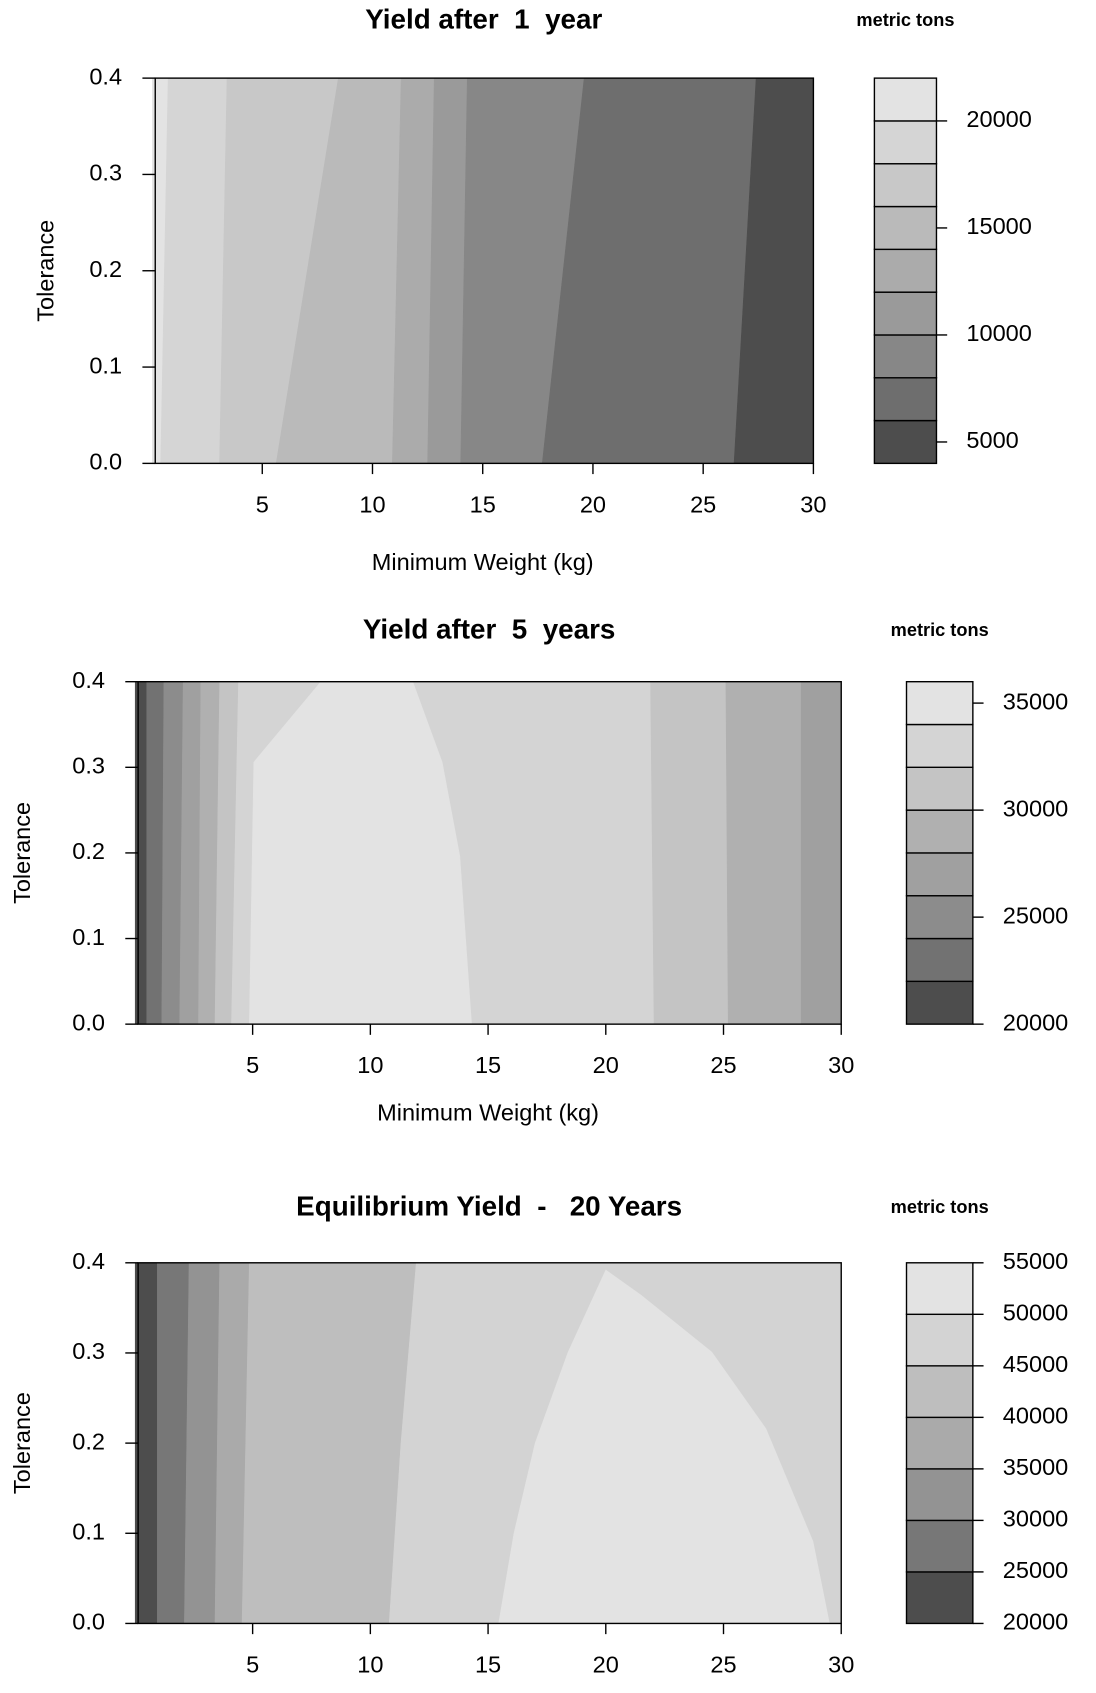 This screenshot has height=1693, width=1096. Describe the element at coordinates (1035, 1261) in the screenshot. I see `colorbar-tick-label: 55000` at that location.